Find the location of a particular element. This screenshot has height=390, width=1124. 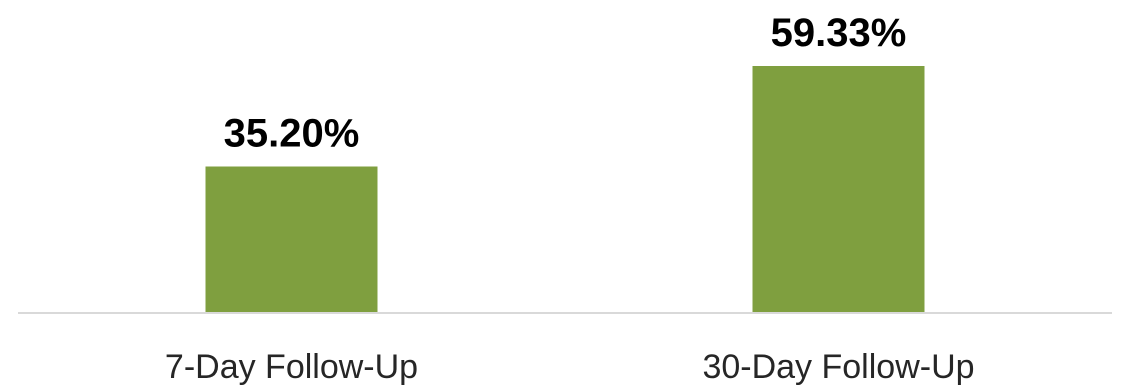

data-label-2: 59.33% is located at coordinates (839, 33).